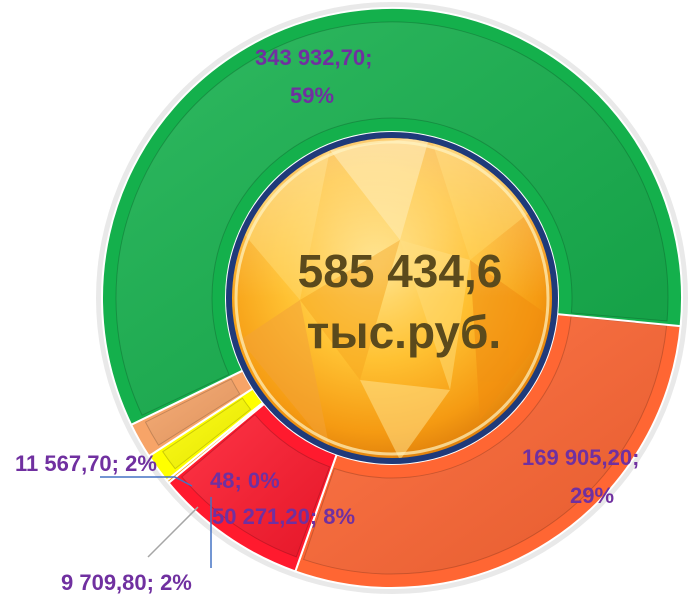  I want to click on total-unit: тыс.руб., so click(404, 332).